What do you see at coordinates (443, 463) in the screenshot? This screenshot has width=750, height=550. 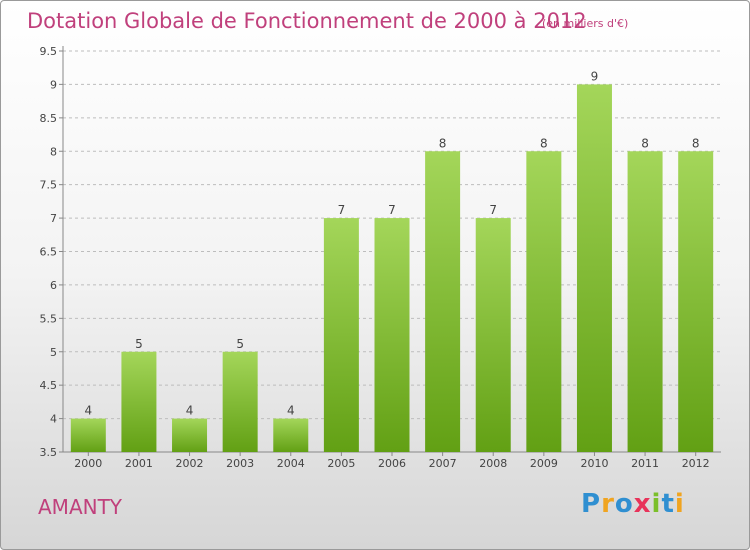 I see `x-tick-label: 2007` at bounding box center [443, 463].